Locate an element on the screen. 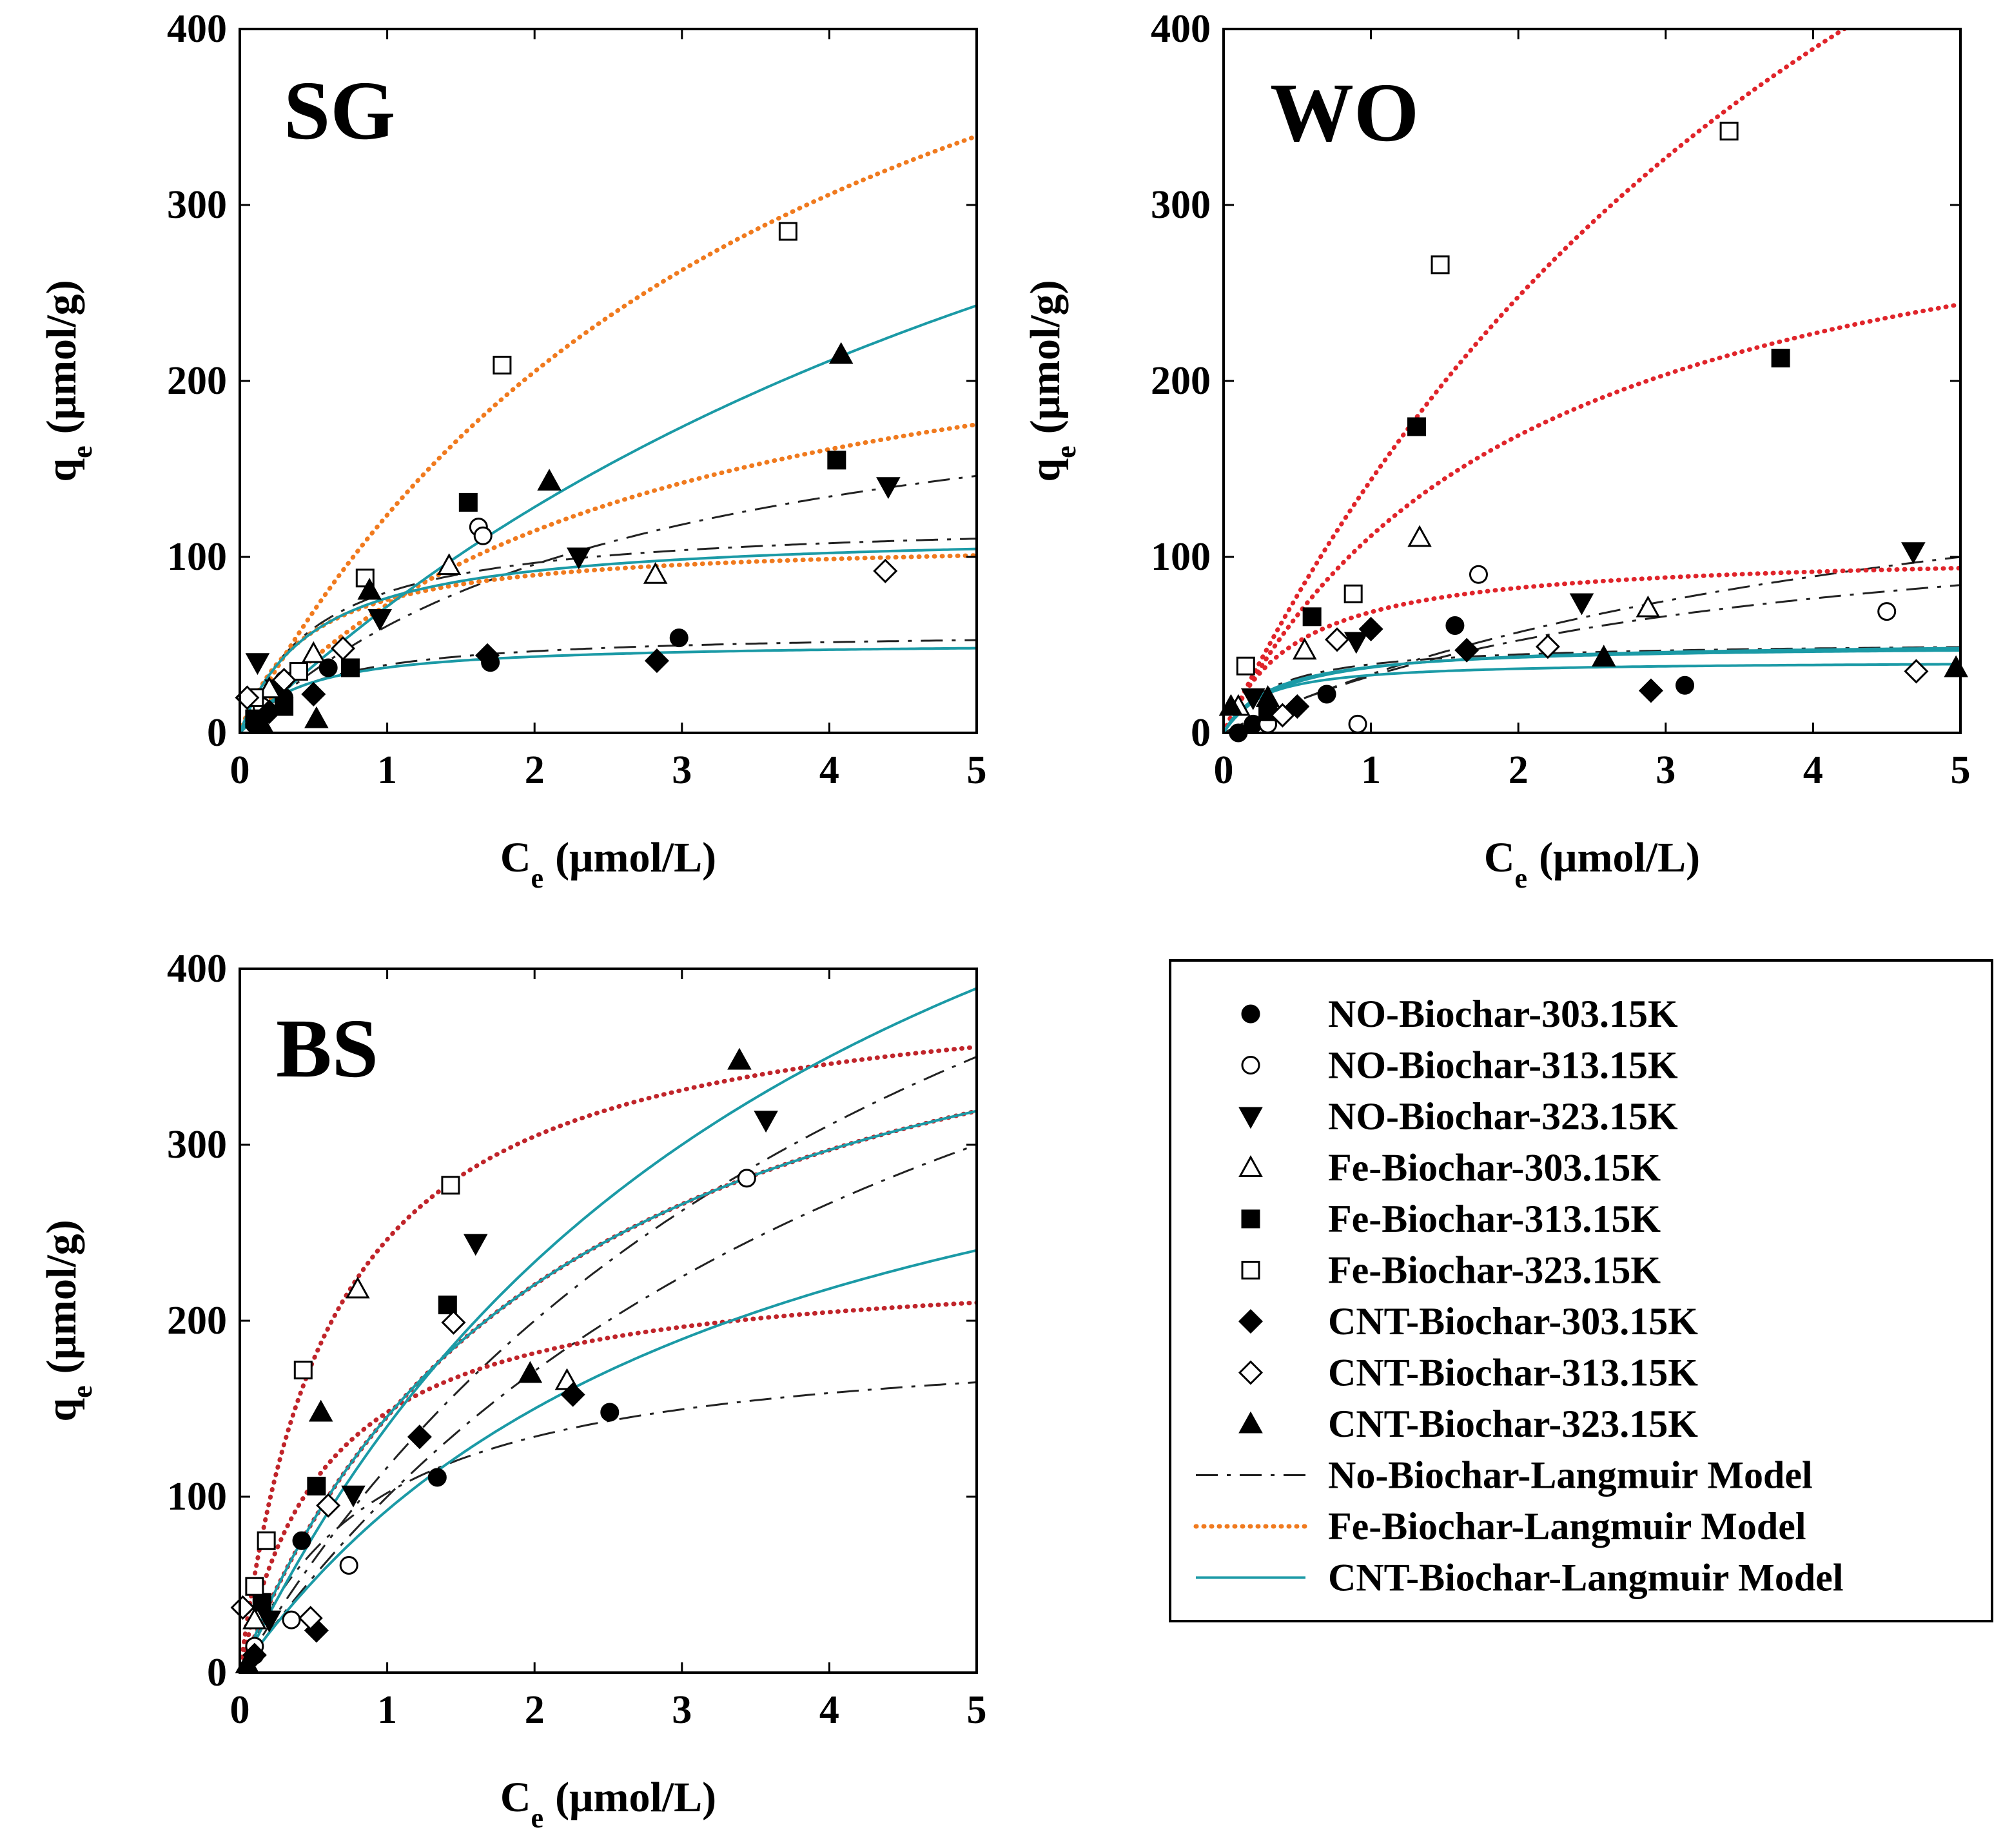  x-axis-label-sg: Ce (μmol/L) is located at coordinates (608, 864).